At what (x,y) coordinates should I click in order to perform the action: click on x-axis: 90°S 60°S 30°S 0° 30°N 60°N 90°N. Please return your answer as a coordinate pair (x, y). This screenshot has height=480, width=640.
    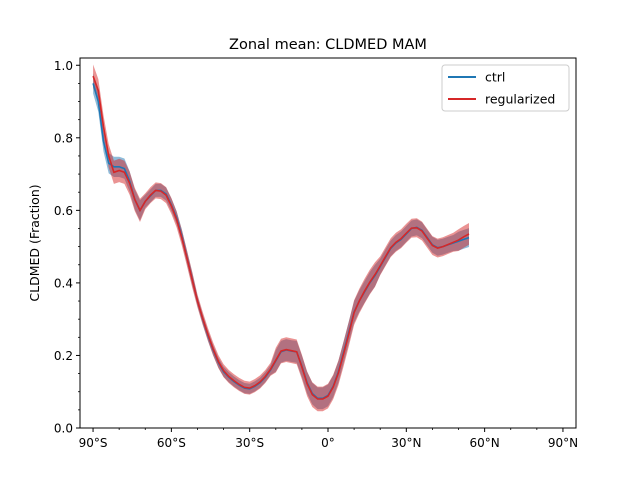
    Looking at the image, I should click on (328, 439).